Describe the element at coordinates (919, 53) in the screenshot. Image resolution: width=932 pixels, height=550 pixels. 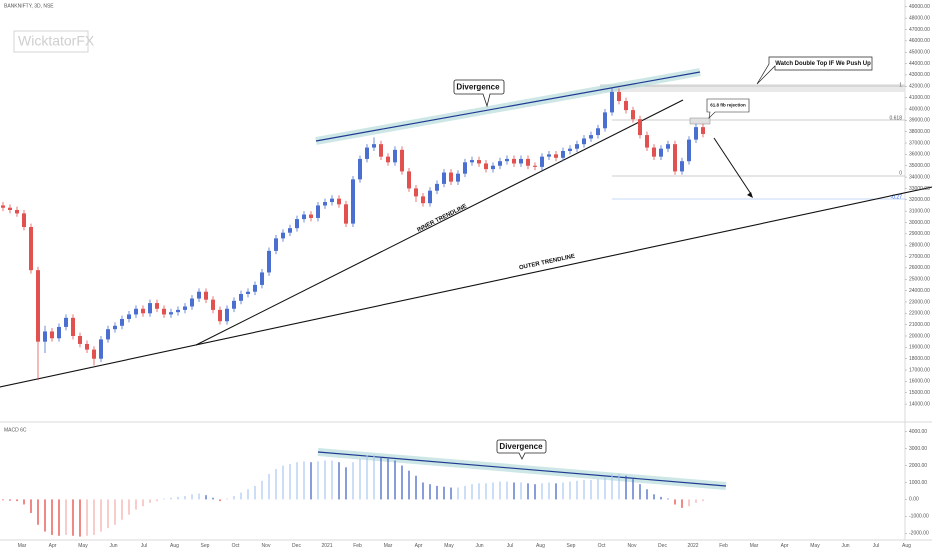
I see `y-tick-label: 45000.00` at that location.